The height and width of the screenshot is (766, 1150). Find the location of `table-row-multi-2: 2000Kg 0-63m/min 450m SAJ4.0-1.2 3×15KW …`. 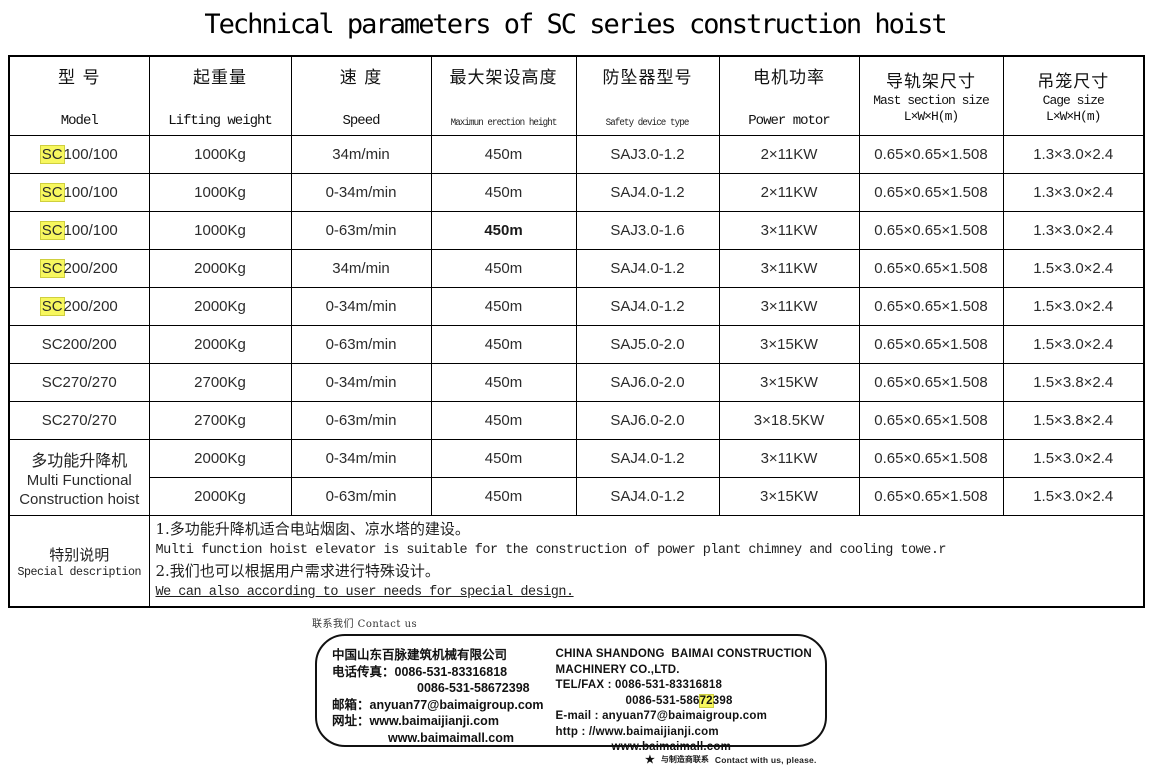

table-row-multi-2: 2000Kg 0-63m/min 450m SAJ4.0-1.2 3×15KW … is located at coordinates (577, 496).